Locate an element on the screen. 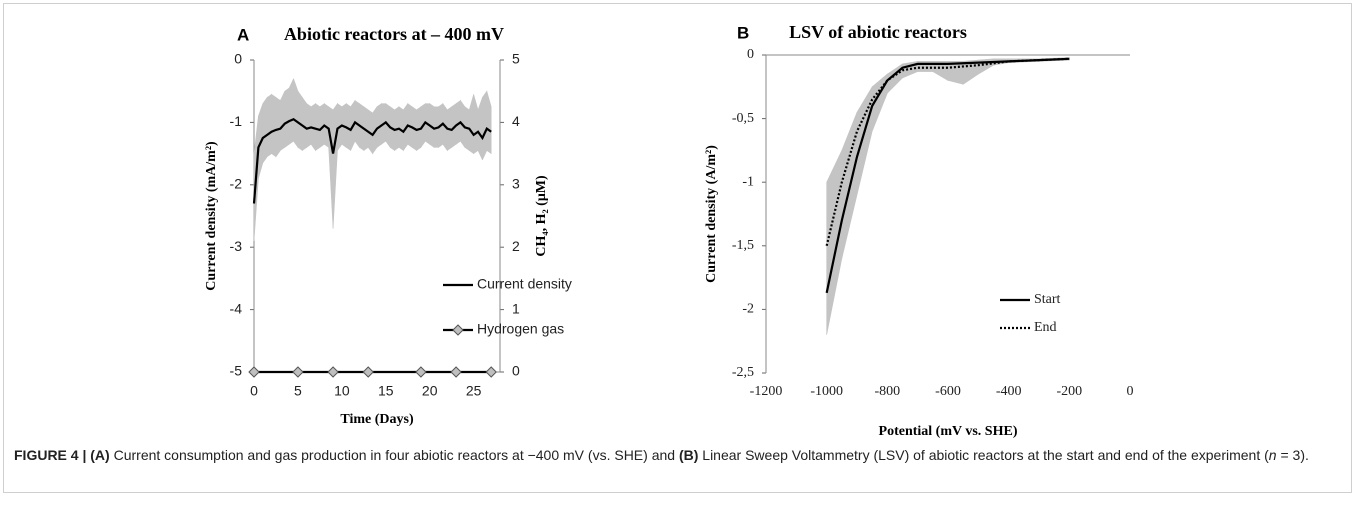 The height and width of the screenshot is (521, 1357). x-tick-label: -1000 is located at coordinates (826, 391).